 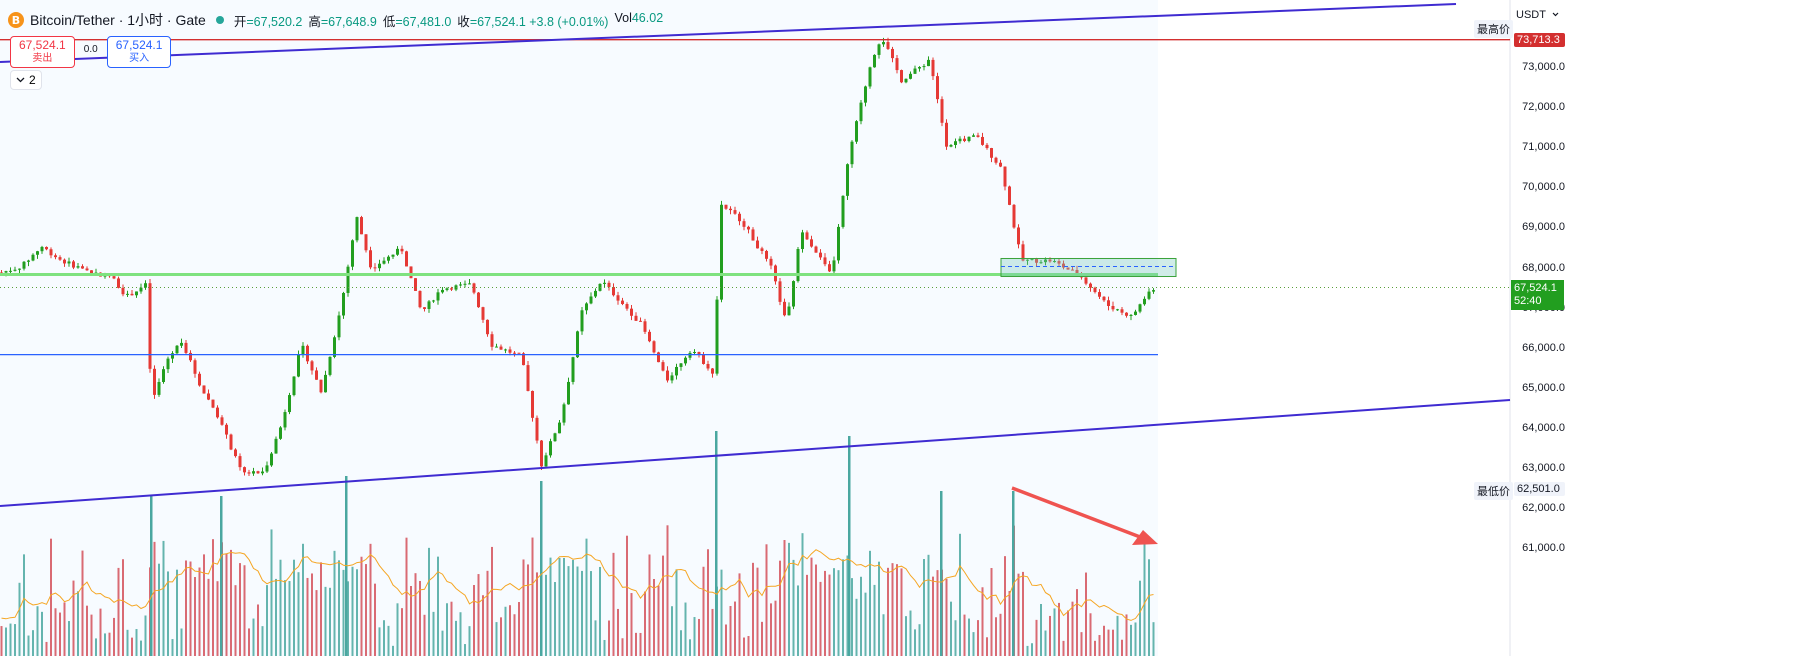 What do you see at coordinates (118, 20) in the screenshot?
I see `symbol-title: Bitcoin/Tether · 1小时 · Gate` at bounding box center [118, 20].